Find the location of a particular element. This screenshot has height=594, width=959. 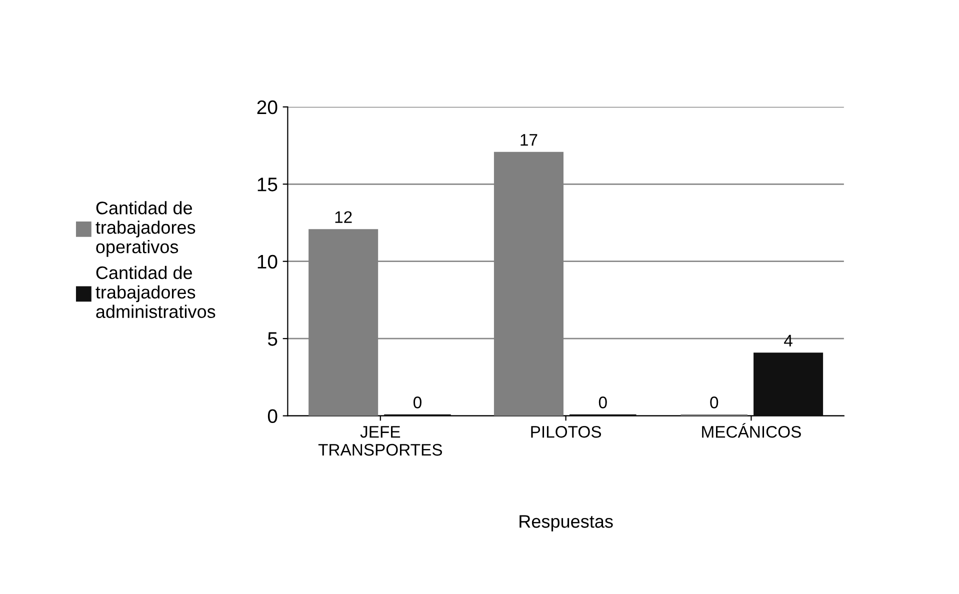

x-tick-label: MECÁNICOS is located at coordinates (751, 430).